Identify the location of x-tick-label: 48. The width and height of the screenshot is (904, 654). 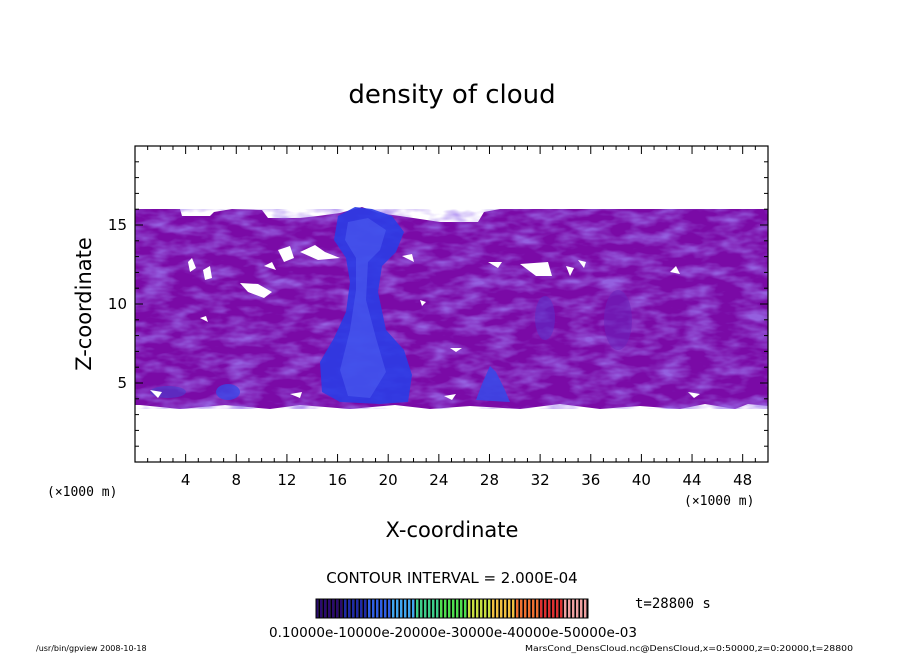
(742, 480).